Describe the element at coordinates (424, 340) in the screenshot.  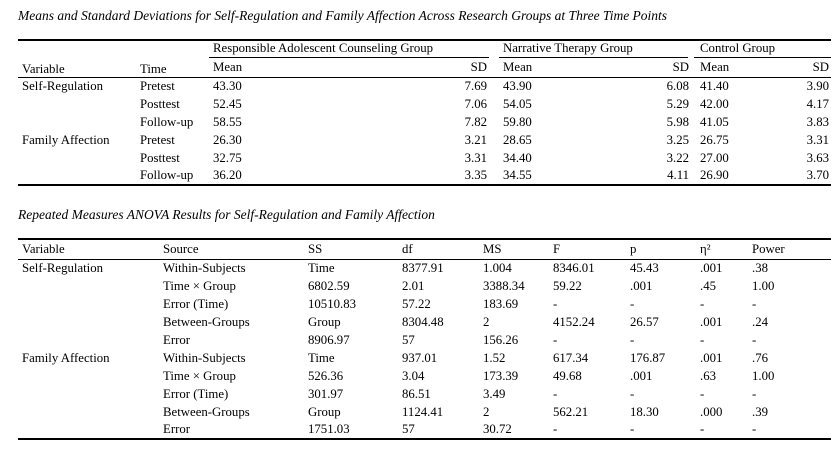
I see `table-row: Error 8906.97 57 156.26 - - - -` at that location.